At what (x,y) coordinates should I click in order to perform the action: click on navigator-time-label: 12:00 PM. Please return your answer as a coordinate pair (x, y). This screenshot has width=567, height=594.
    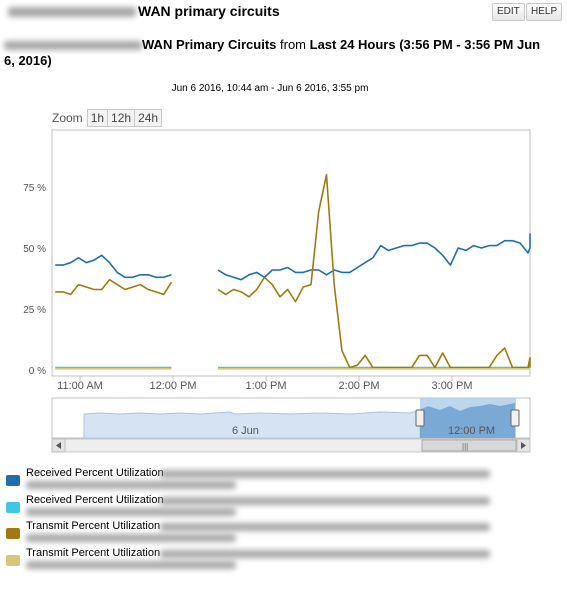
    Looking at the image, I should click on (471, 431).